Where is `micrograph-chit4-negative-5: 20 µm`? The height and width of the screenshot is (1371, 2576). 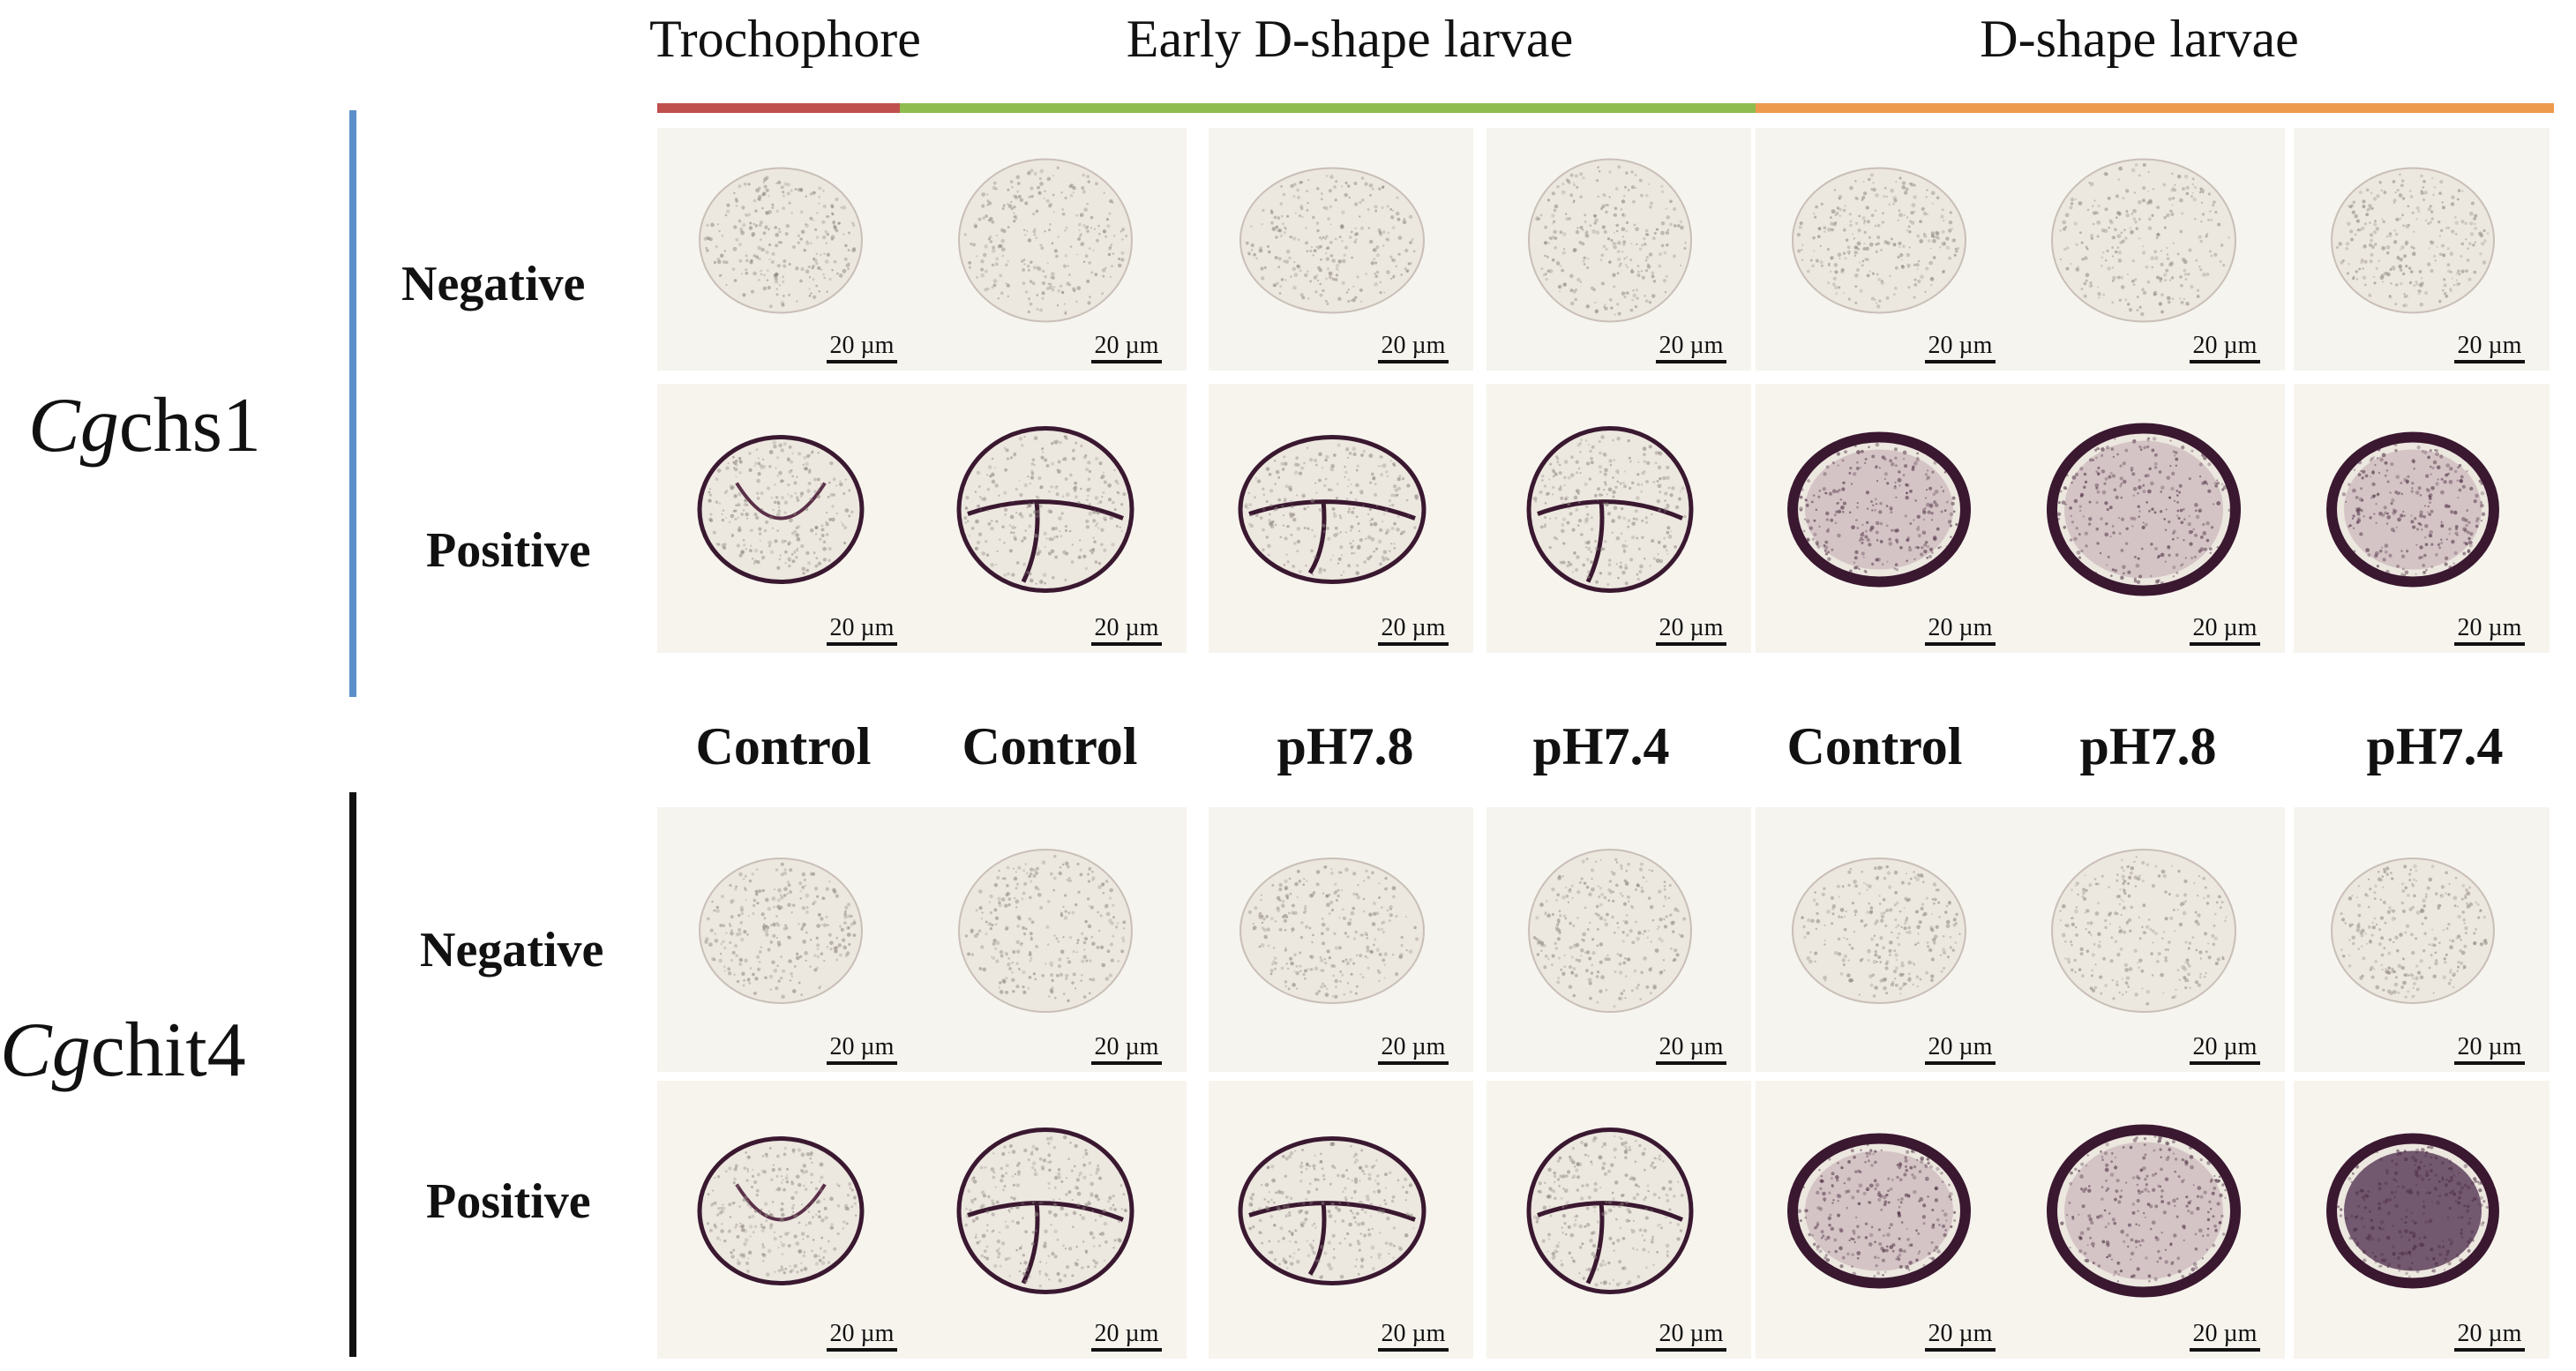
micrograph-chit4-negative-5: 20 µm is located at coordinates (1888, 939).